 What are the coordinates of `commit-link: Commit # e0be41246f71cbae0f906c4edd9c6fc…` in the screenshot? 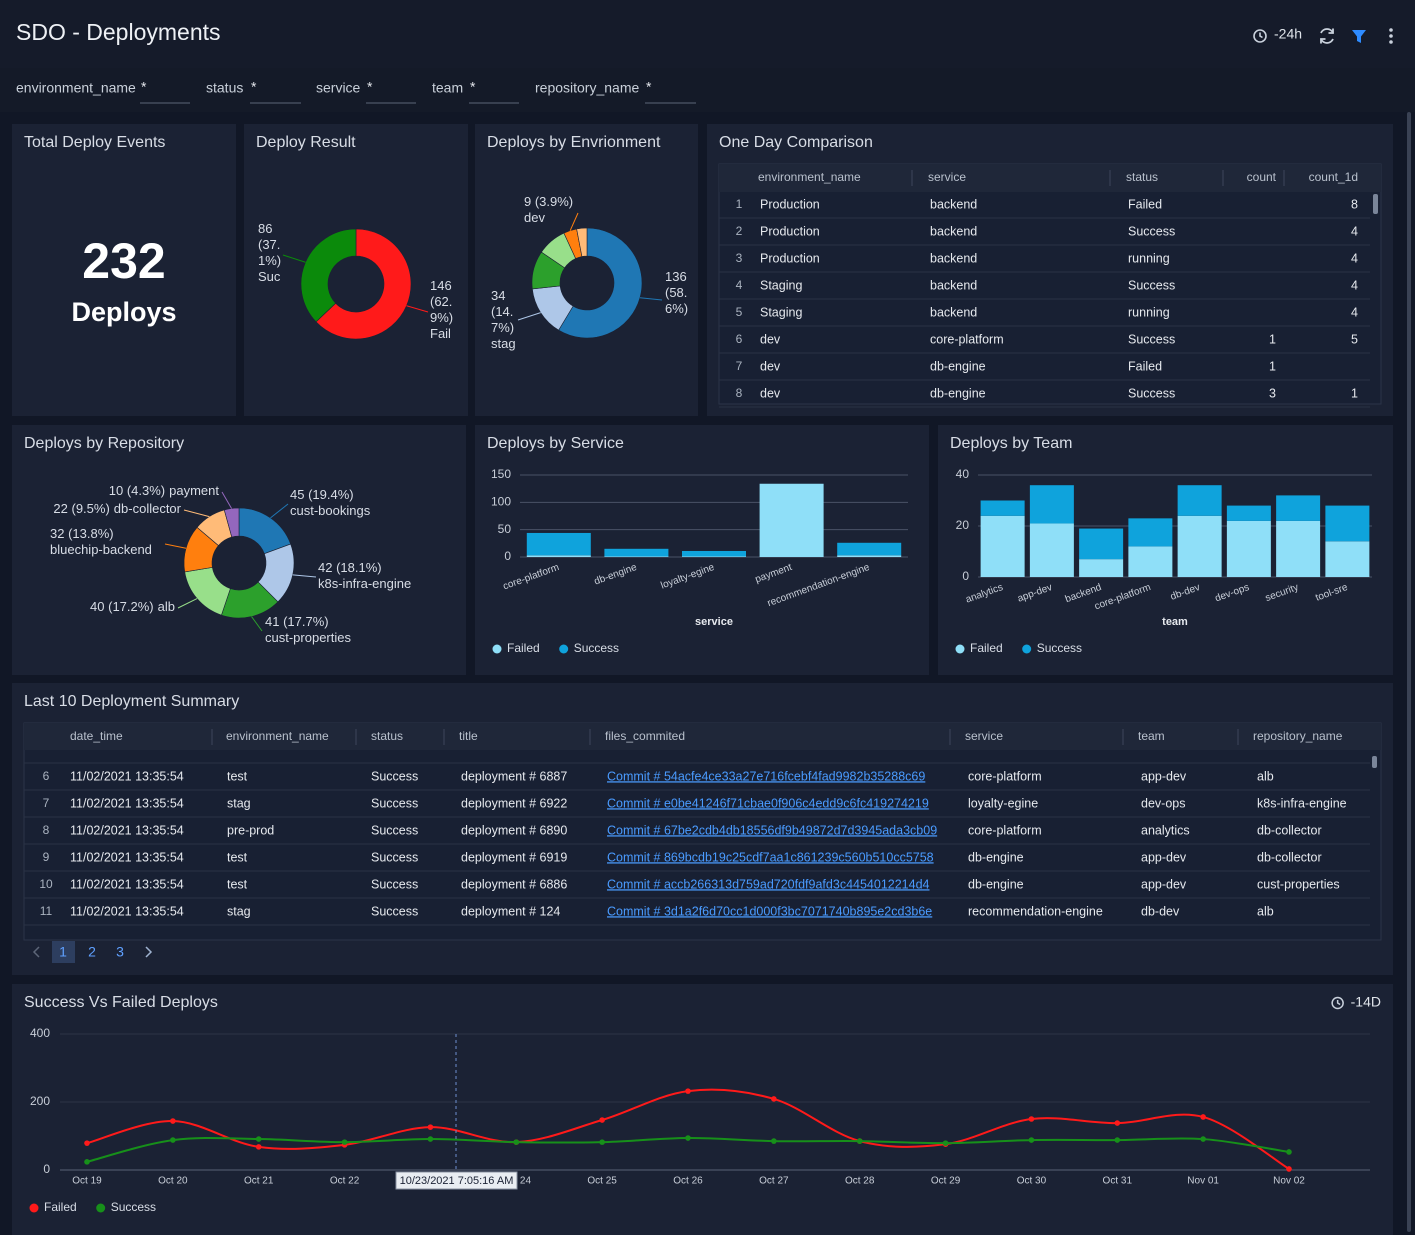 It's located at (768, 803).